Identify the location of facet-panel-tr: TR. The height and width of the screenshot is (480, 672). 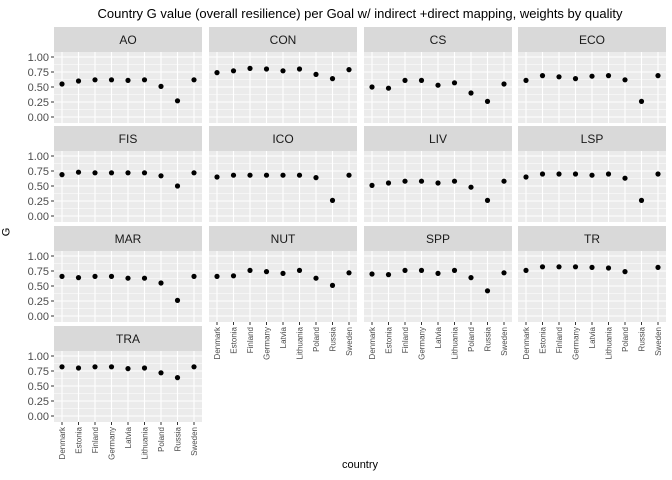
(592, 274).